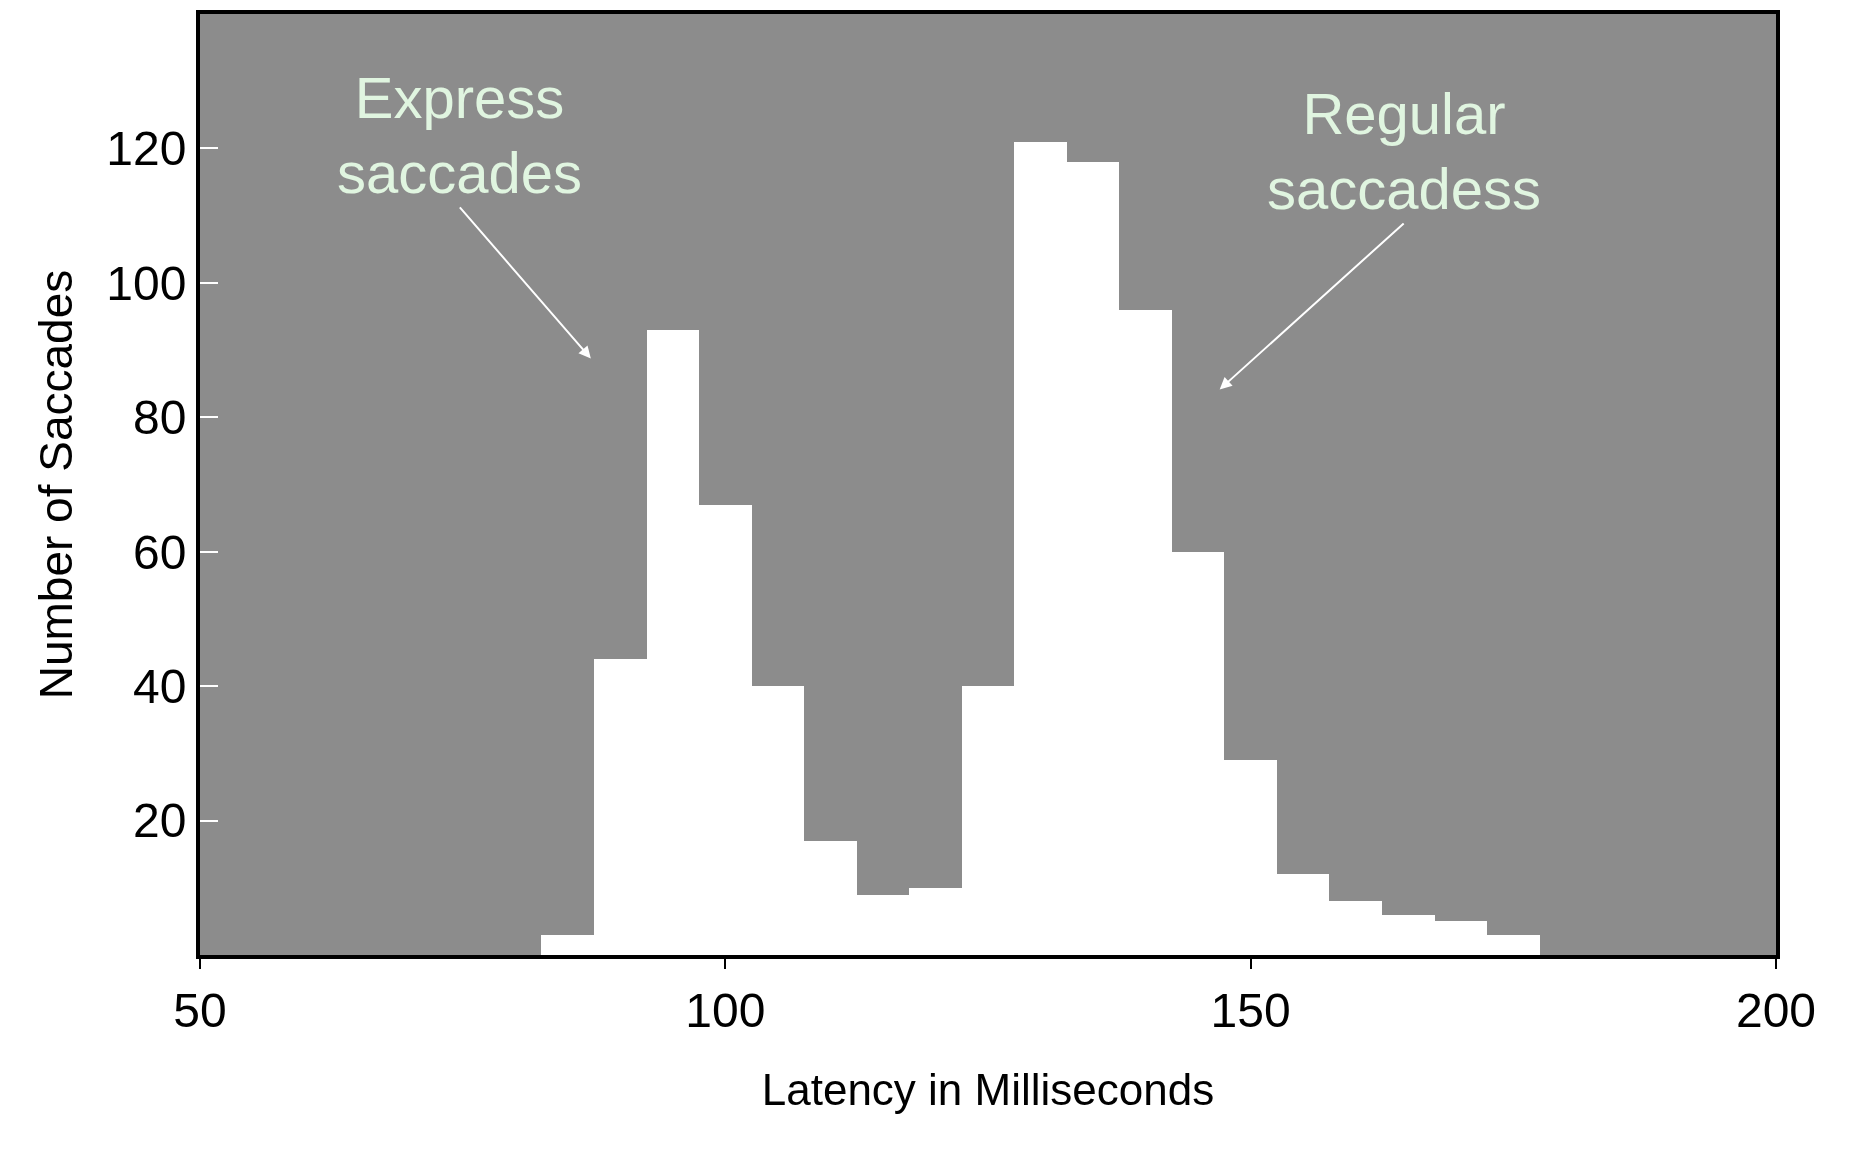 The image size is (1866, 1155). Describe the element at coordinates (1404, 151) in the screenshot. I see `annotation: Regular saccadess` at that location.